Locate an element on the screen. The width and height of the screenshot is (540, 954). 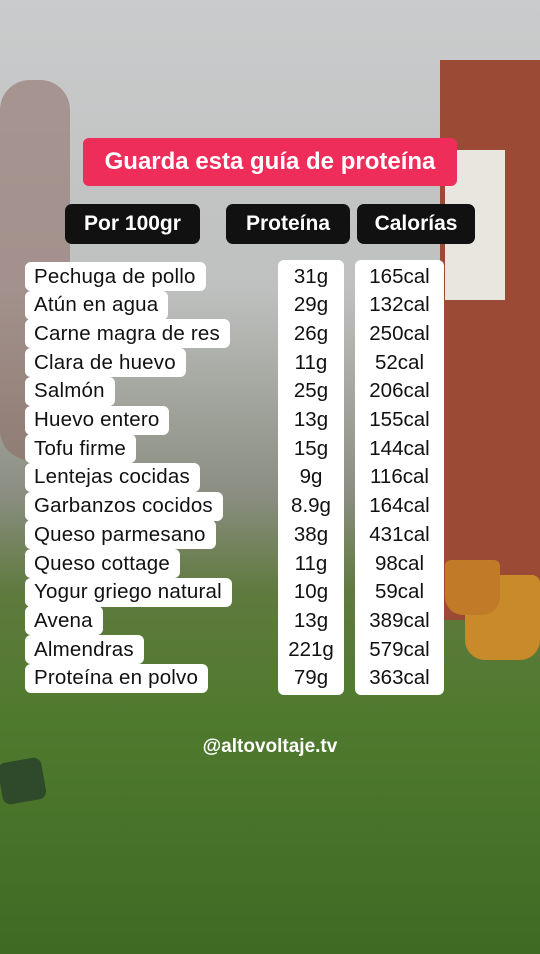
protein: 26g is located at coordinates (311, 333).